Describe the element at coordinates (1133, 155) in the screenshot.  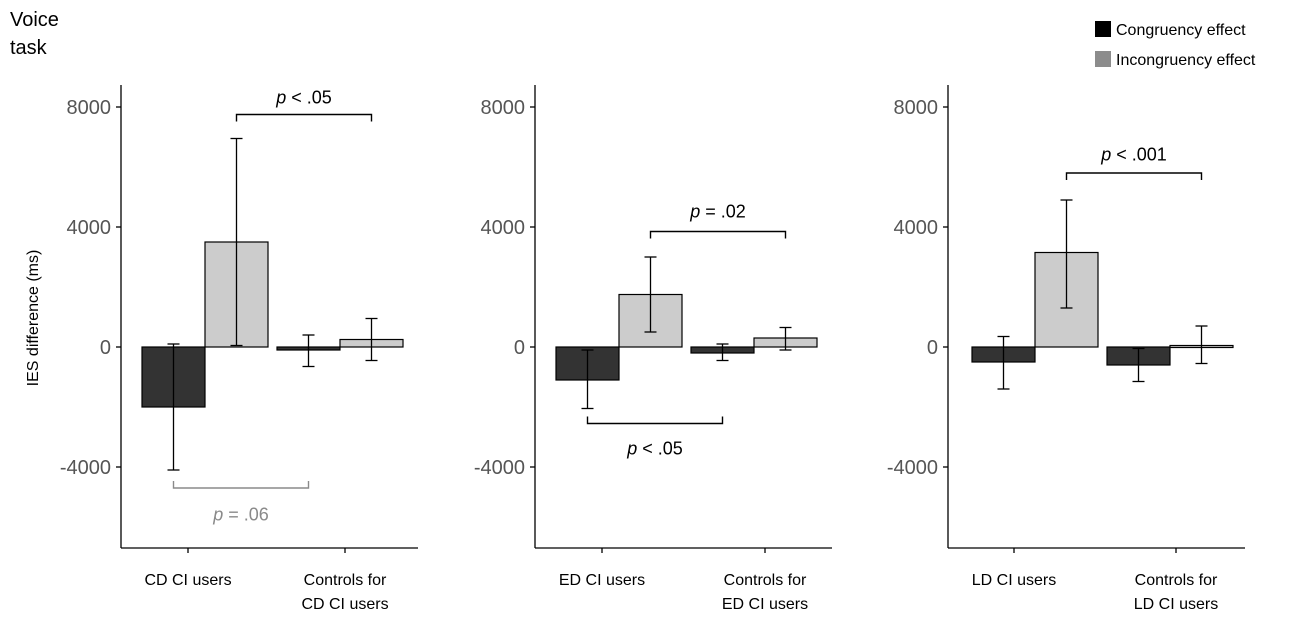
I see `significance-label: p < .001` at that location.